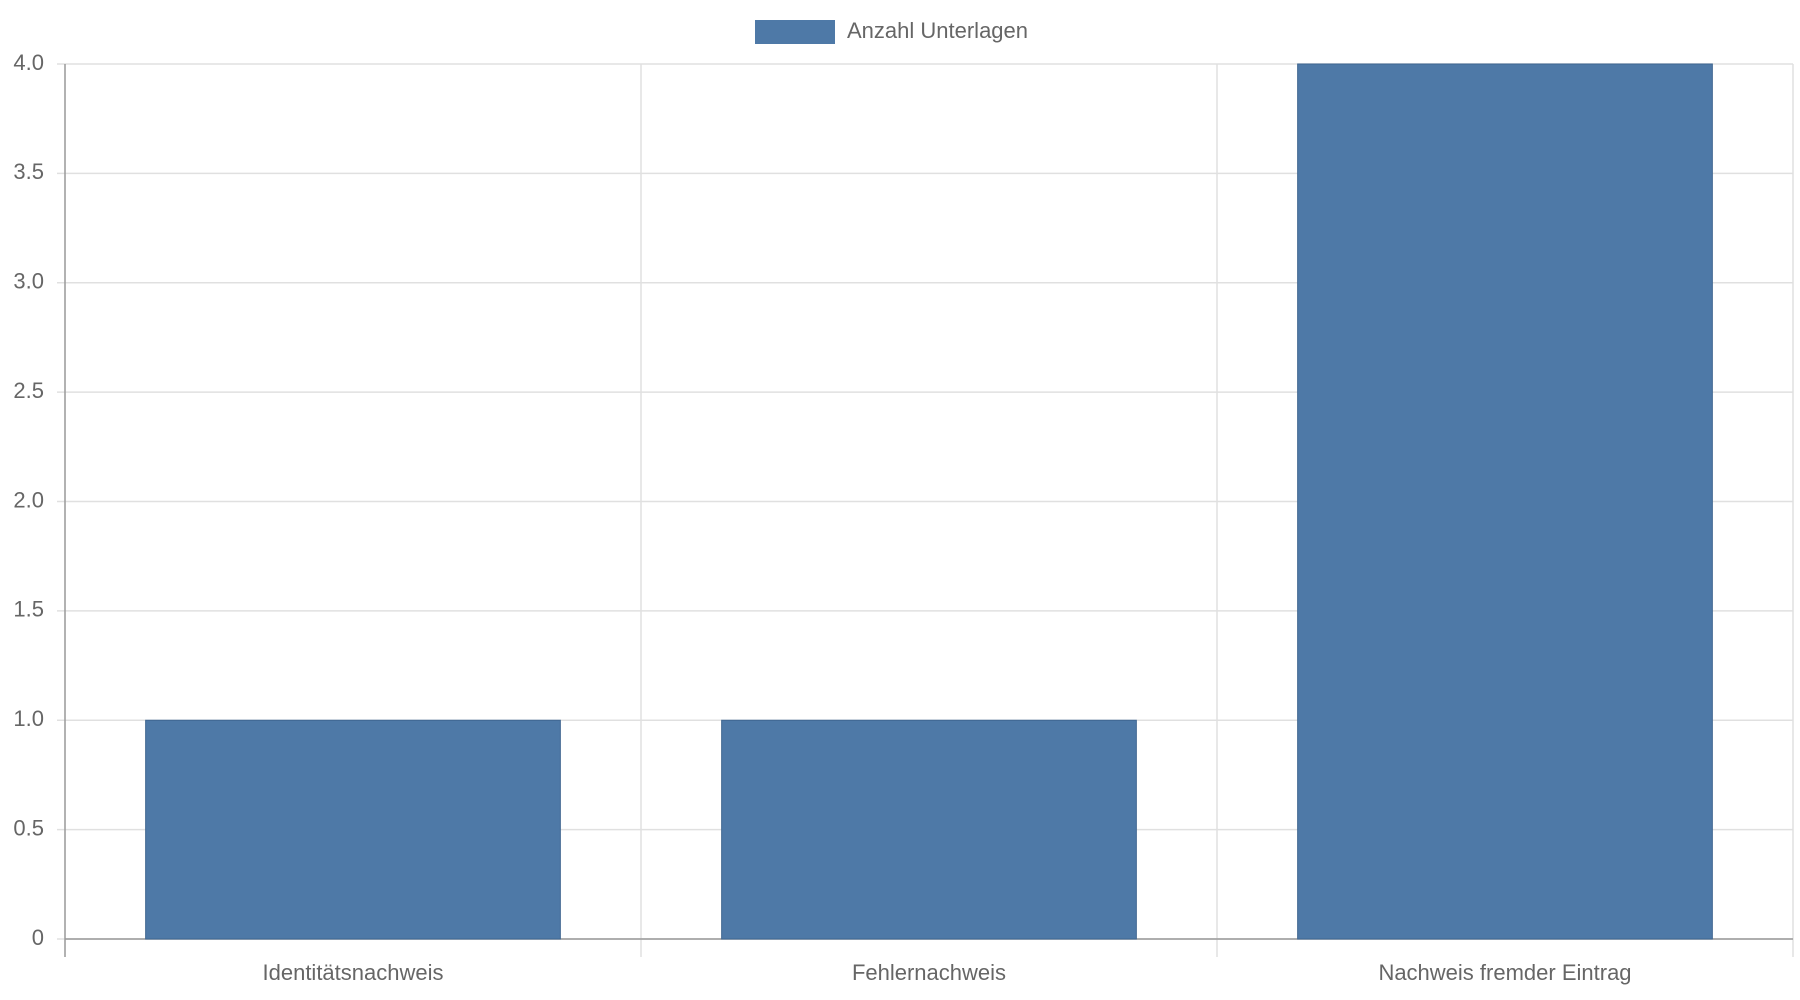 The height and width of the screenshot is (1000, 1800). Describe the element at coordinates (28, 390) in the screenshot. I see `y-tick-label: 2.5` at that location.